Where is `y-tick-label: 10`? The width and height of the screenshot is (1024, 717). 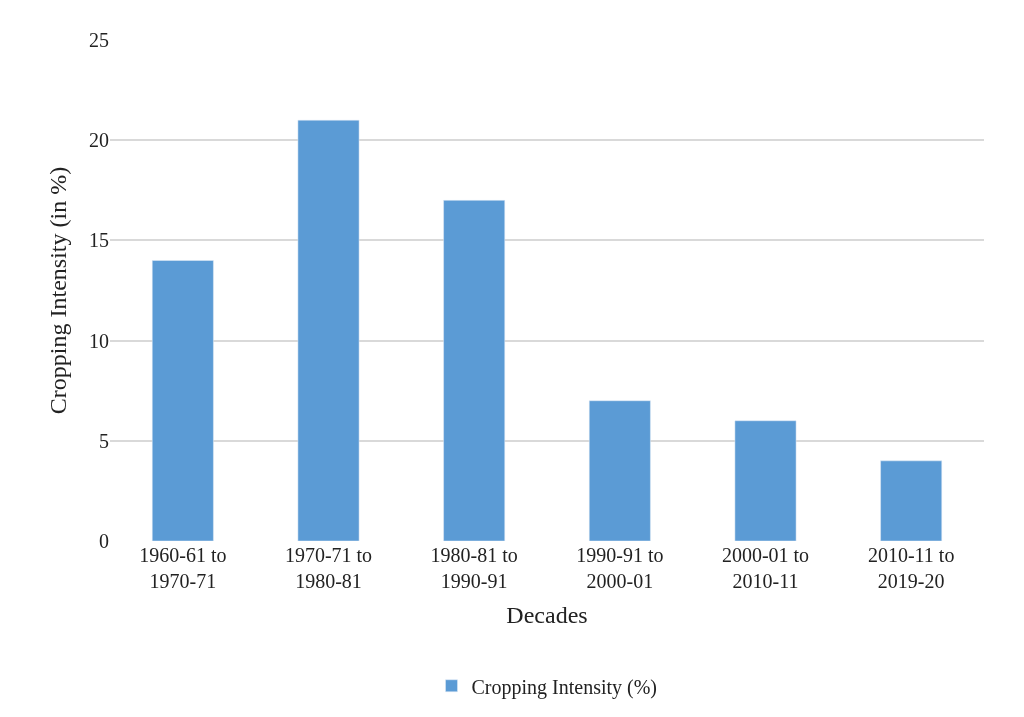
y-tick-label: 10 is located at coordinates (99, 340).